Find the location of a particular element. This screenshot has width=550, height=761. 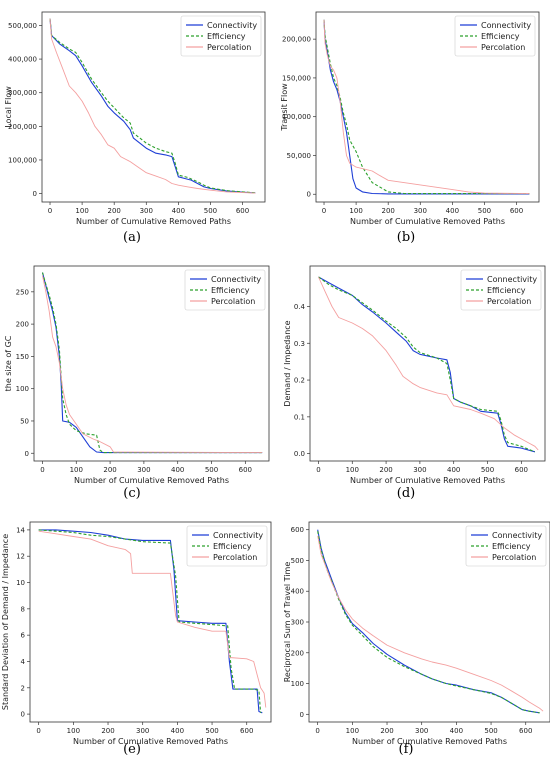

y-axis-title: Reciprocal Sum of Travel Time is located at coordinates (287, 622).